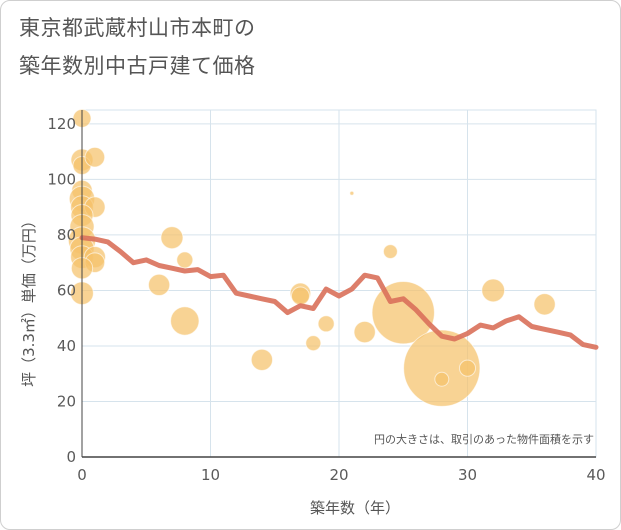 The image size is (621, 530). What do you see at coordinates (355, 508) in the screenshot?
I see `x-axis-label: 築年数（年）` at bounding box center [355, 508].